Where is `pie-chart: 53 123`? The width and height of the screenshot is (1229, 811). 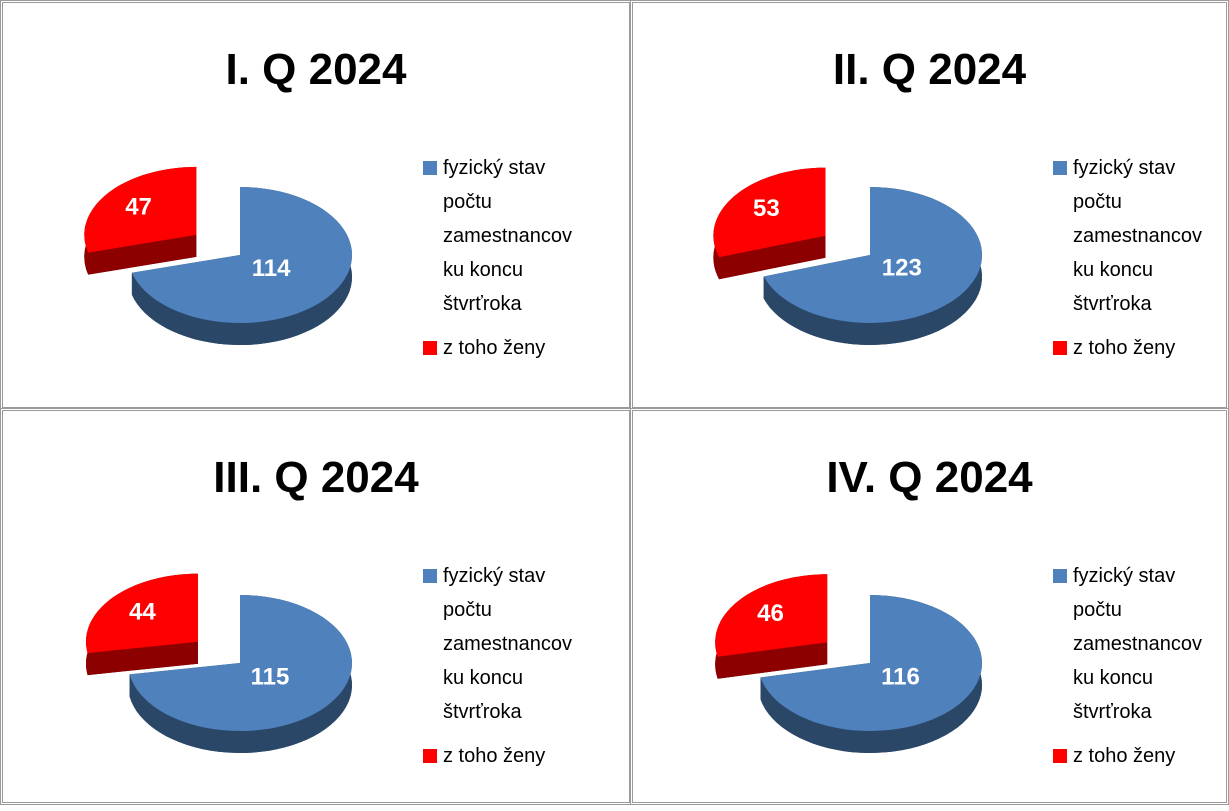 pie-chart: 53 123 is located at coordinates (847, 256).